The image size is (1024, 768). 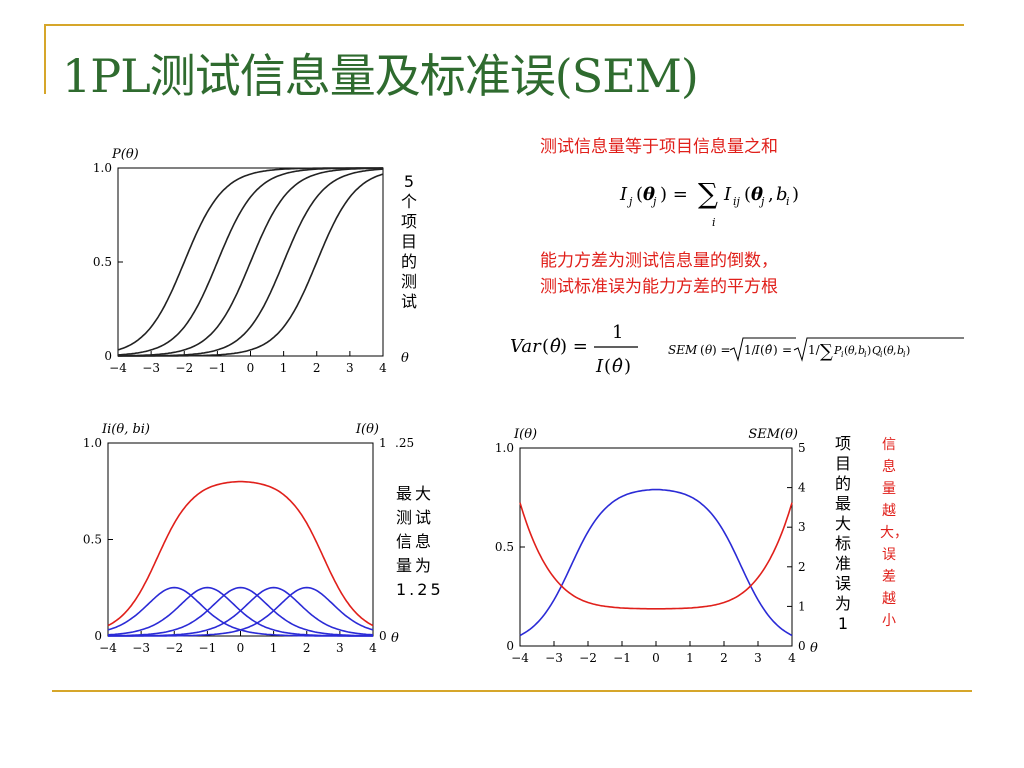 What do you see at coordinates (98, 636) in the screenshot?
I see `y-tick-label: 0` at bounding box center [98, 636].